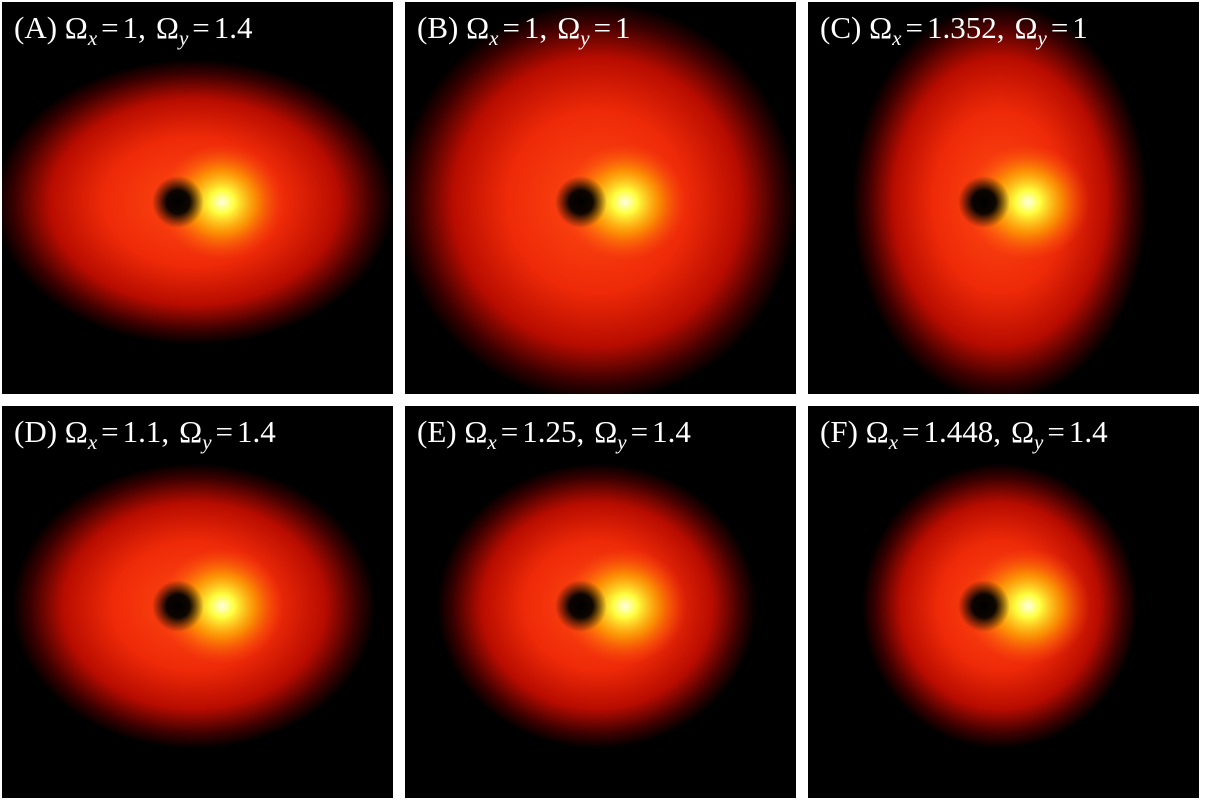  I want to click on panel-letter: (D), so click(36, 431).